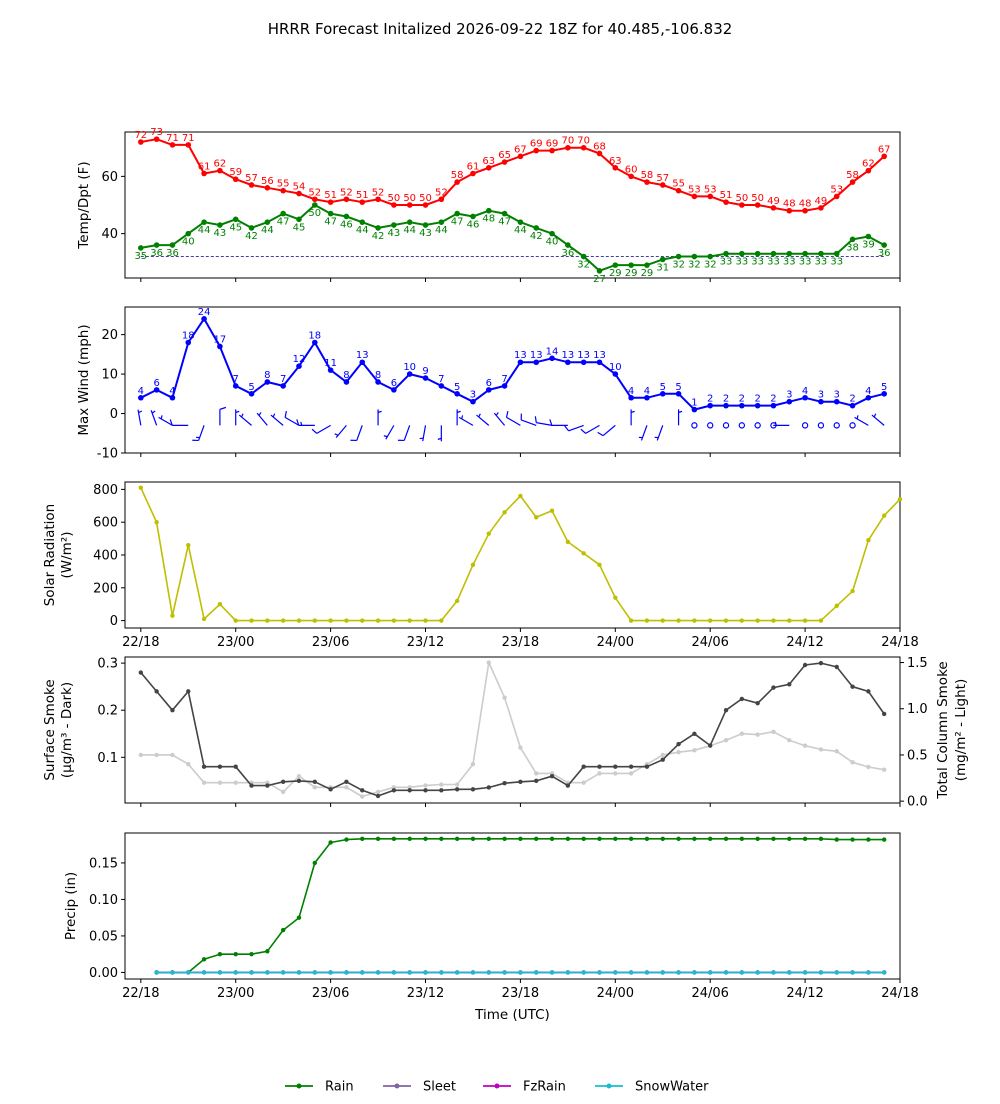  What do you see at coordinates (314, 213) in the screenshot?
I see `data-label: 50` at bounding box center [314, 213].